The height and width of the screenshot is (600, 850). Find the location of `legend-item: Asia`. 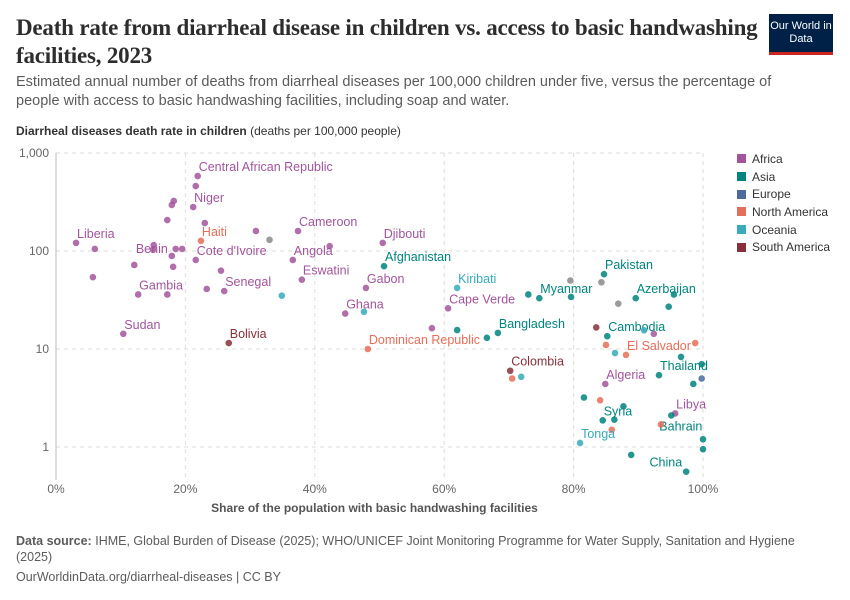

legend-item: Asia is located at coordinates (783, 177).